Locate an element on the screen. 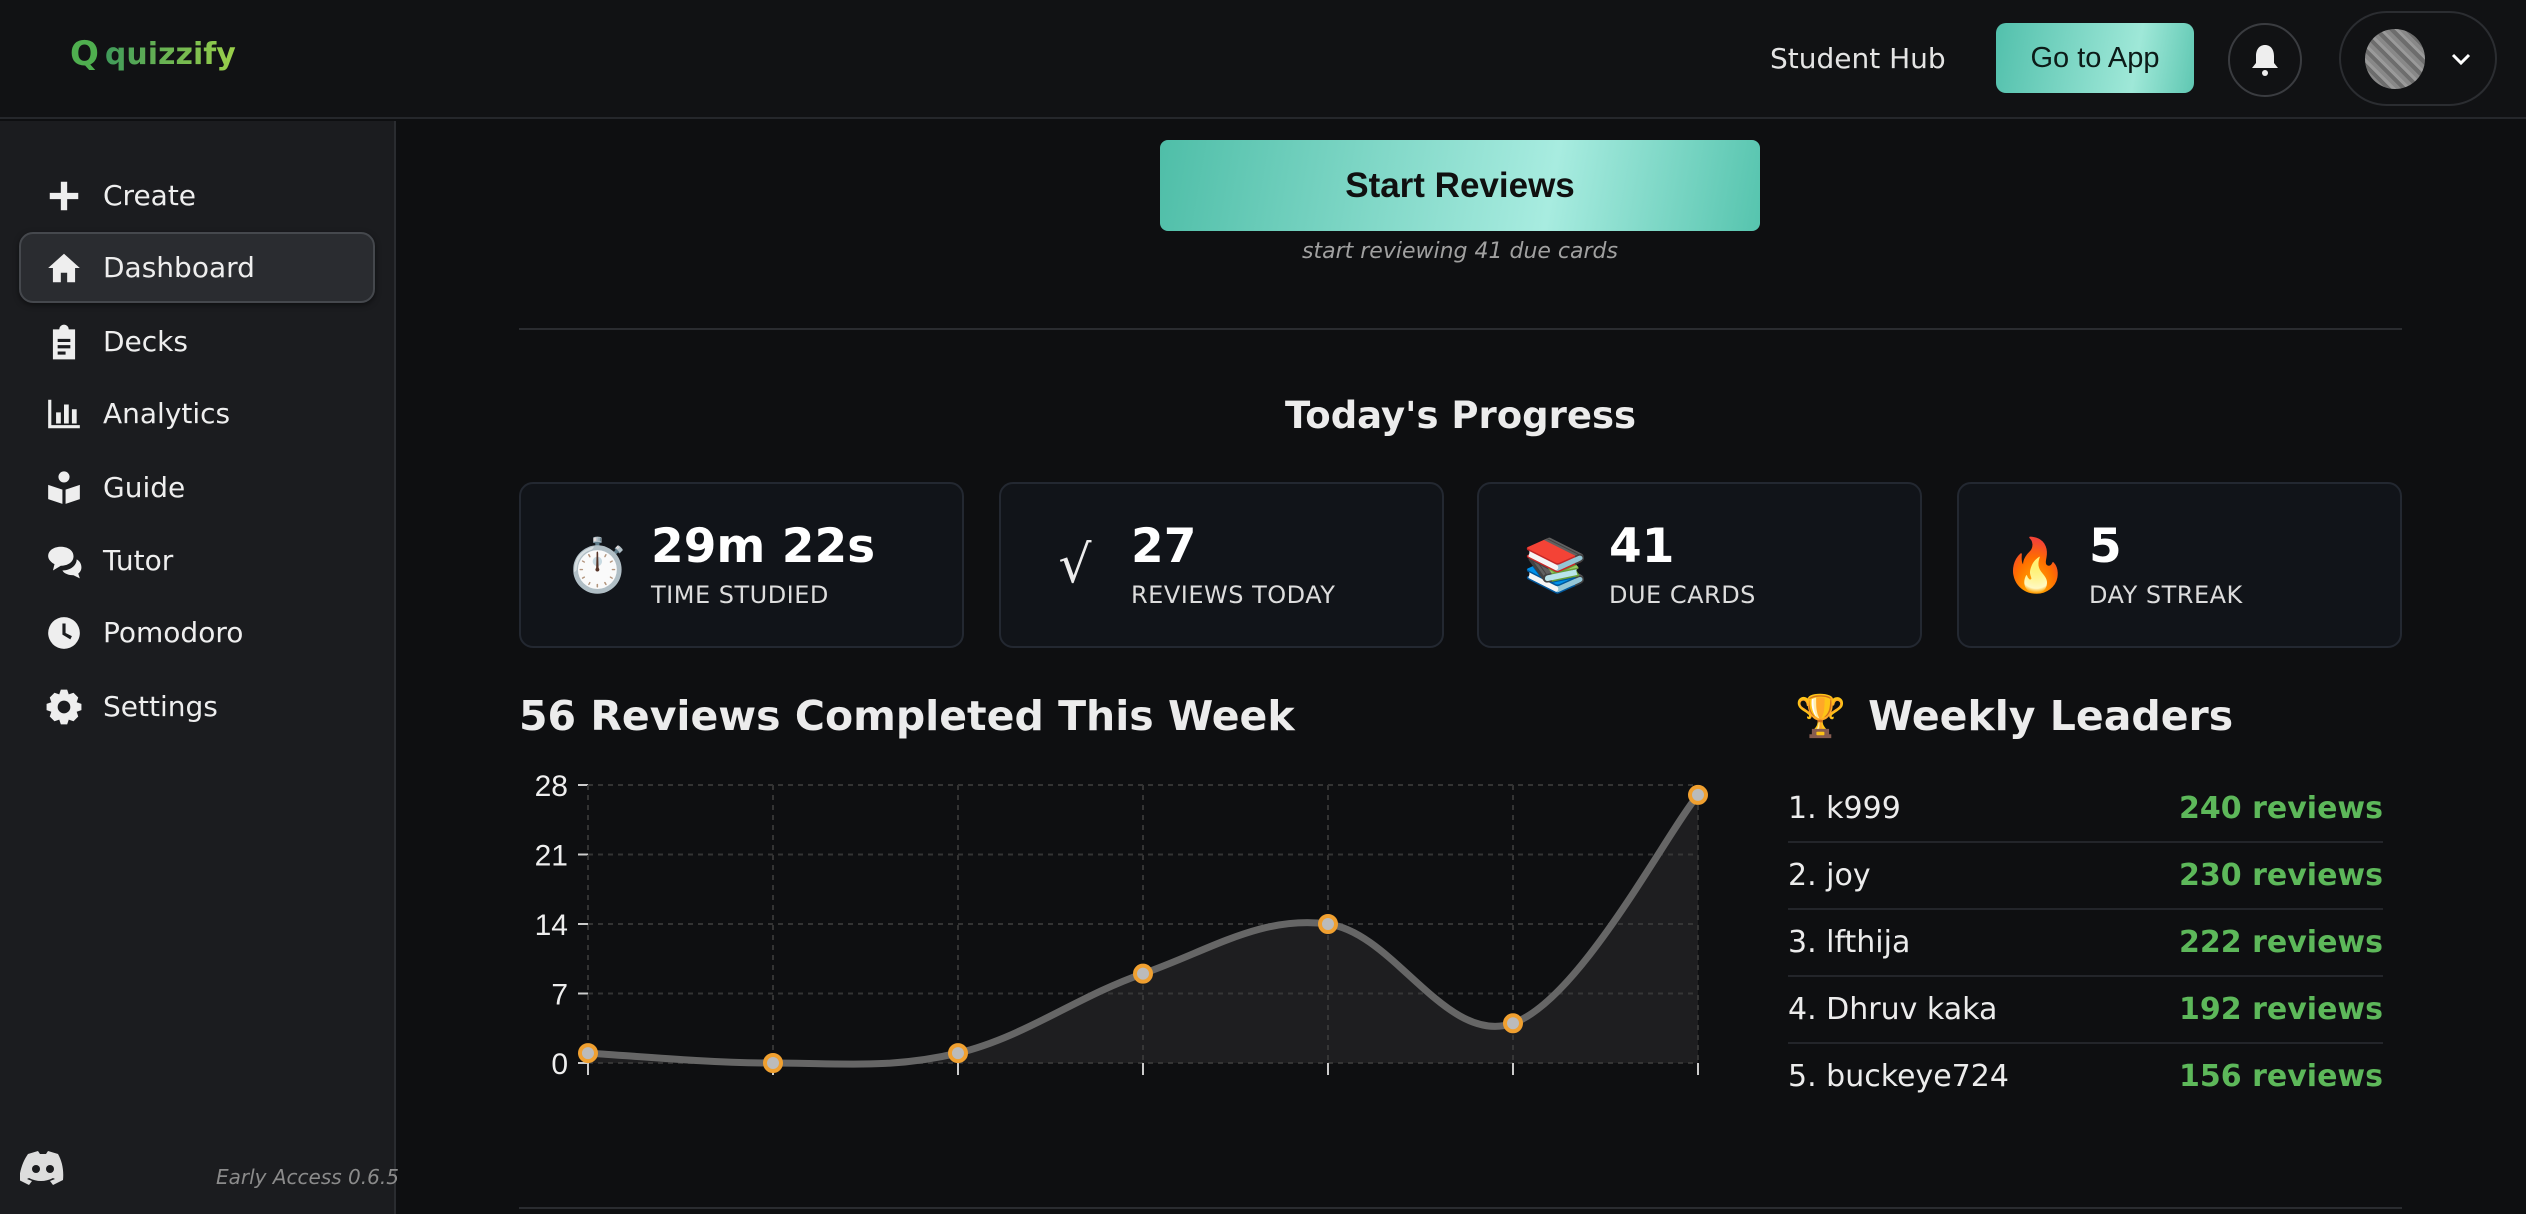 The width and height of the screenshot is (2526, 1214). home-icon is located at coordinates (64, 267).